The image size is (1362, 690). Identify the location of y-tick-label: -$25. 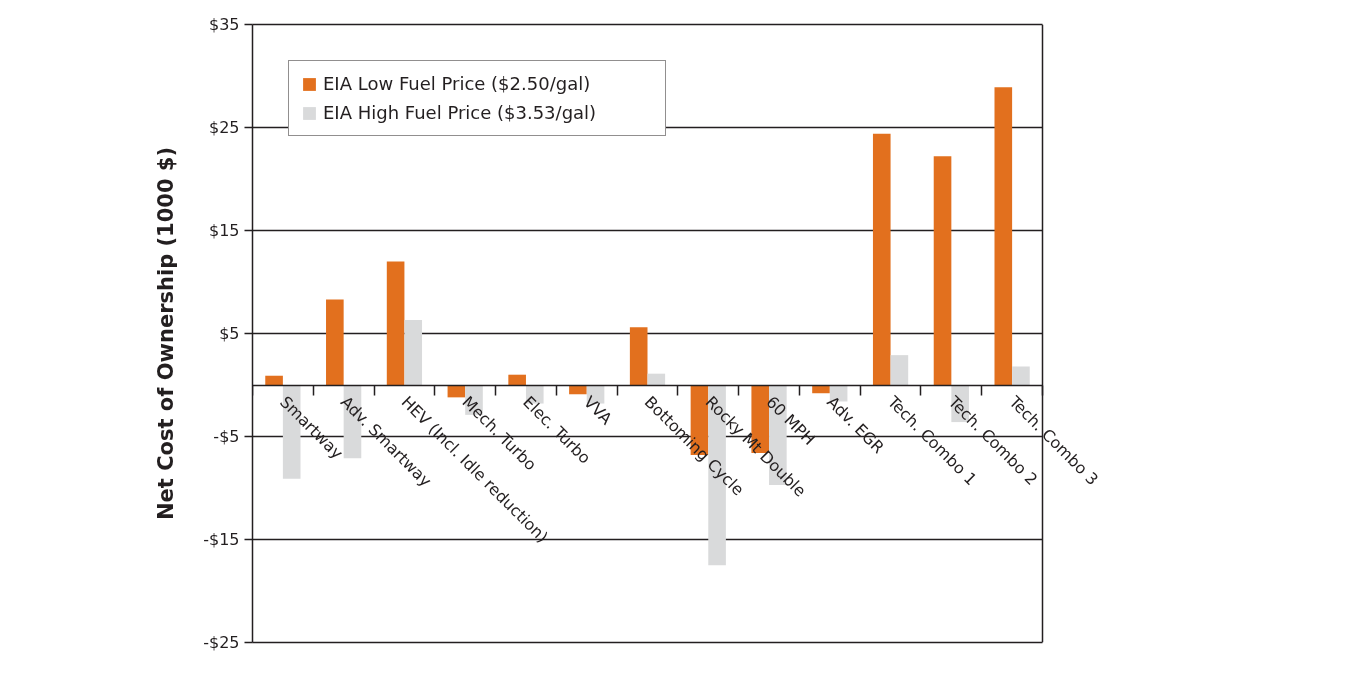
(221, 642).